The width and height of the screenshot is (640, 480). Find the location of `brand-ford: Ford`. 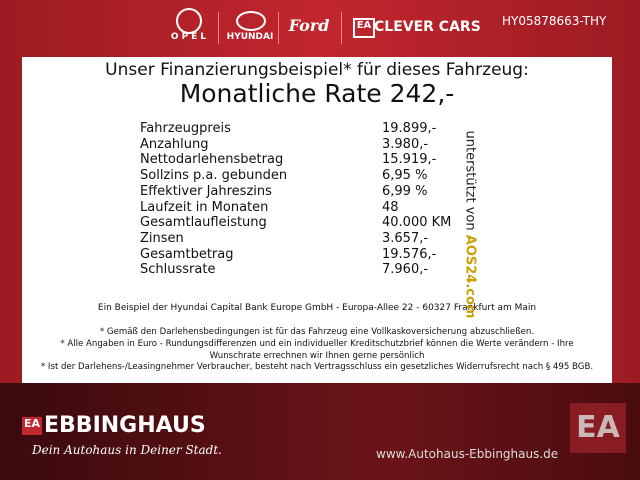

brand-ford: Ford is located at coordinates (309, 25).